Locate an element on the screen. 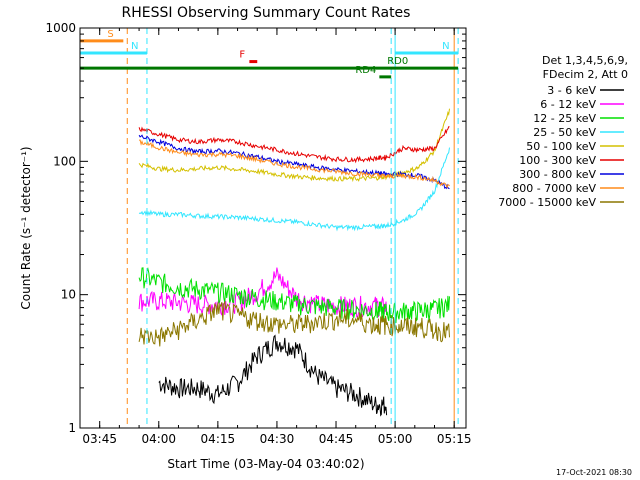  series-50to100keV-group is located at coordinates (294, 145).